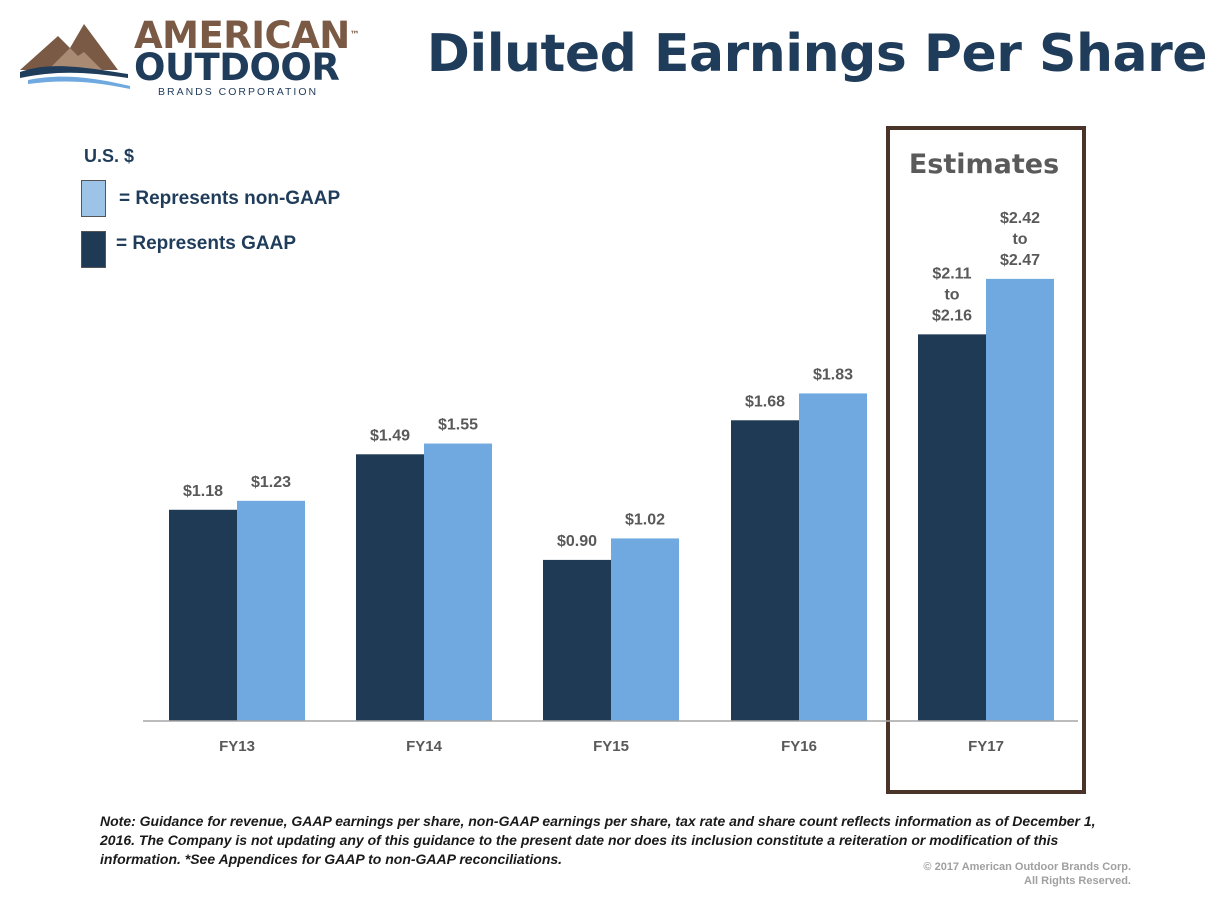 The image size is (1221, 912). Describe the element at coordinates (458, 425) in the screenshot. I see `data-label-fy14-non-gaap: $1.55` at that location.